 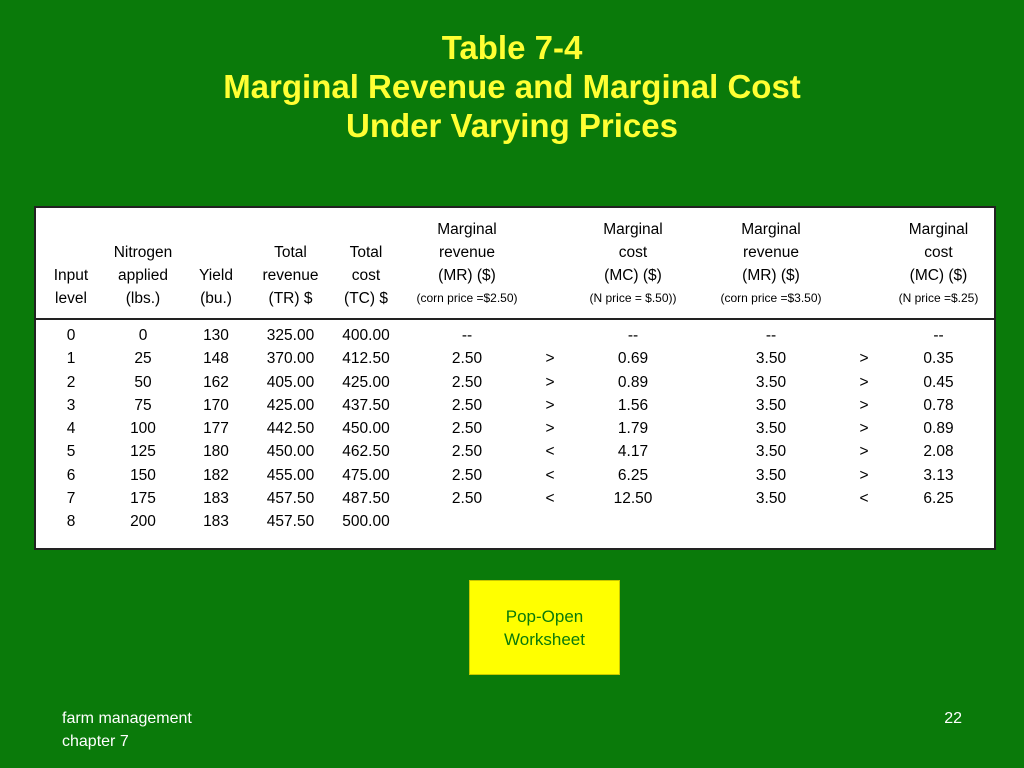 I want to click on table-cell: 183, so click(x=216, y=522).